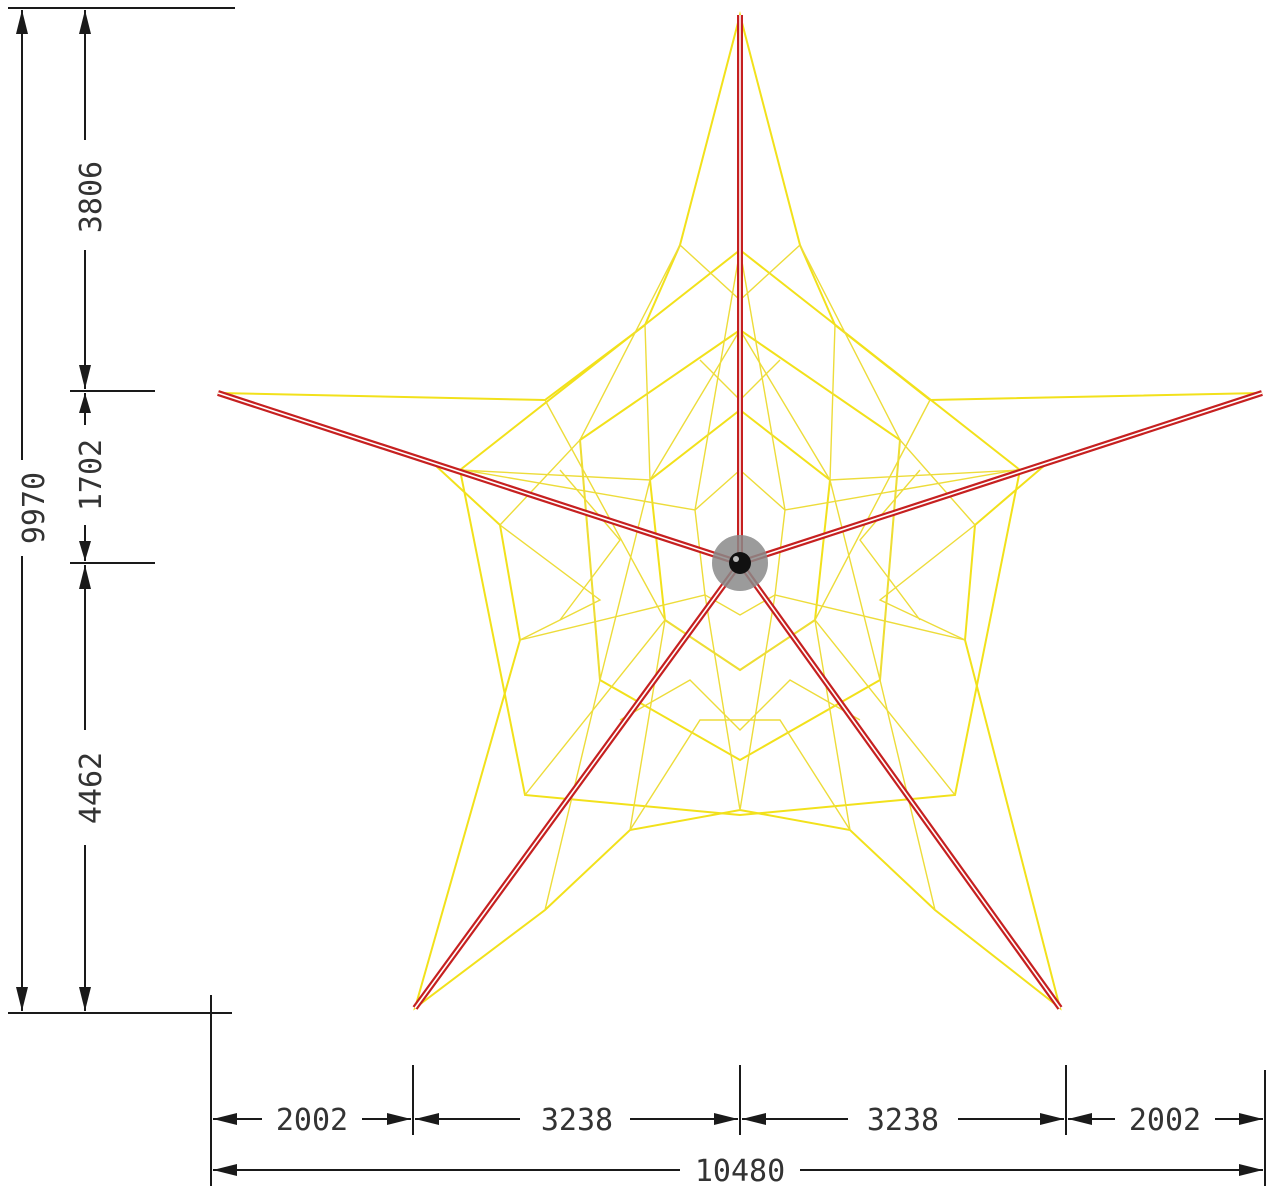 The image size is (1267, 1189). I want to click on cable-bottom-left, so click(577, 785).